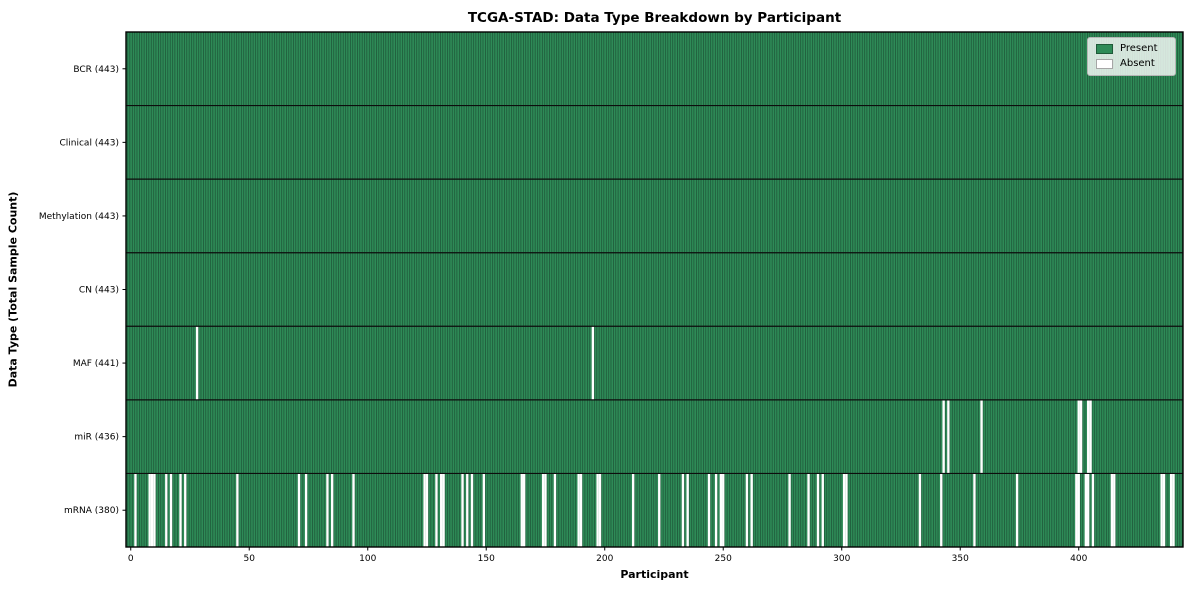 Image resolution: width=1200 pixels, height=600 pixels. I want to click on x-tick-label: 300, so click(841, 559).